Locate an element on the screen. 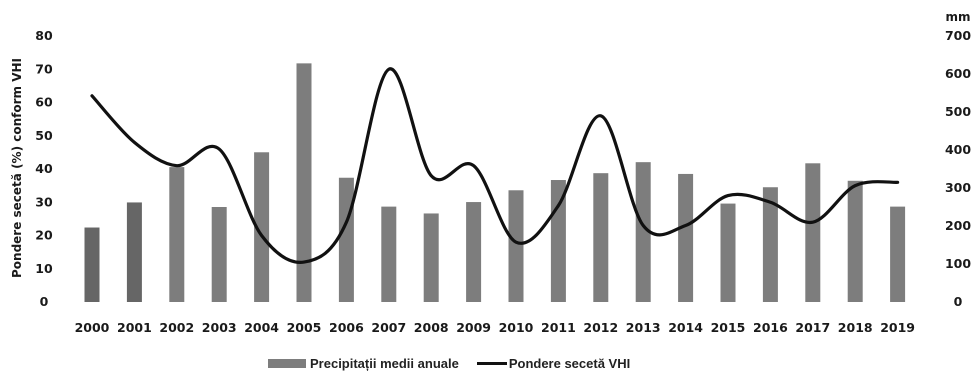 The height and width of the screenshot is (371, 975). x-tick-label: 2001 is located at coordinates (134, 327).